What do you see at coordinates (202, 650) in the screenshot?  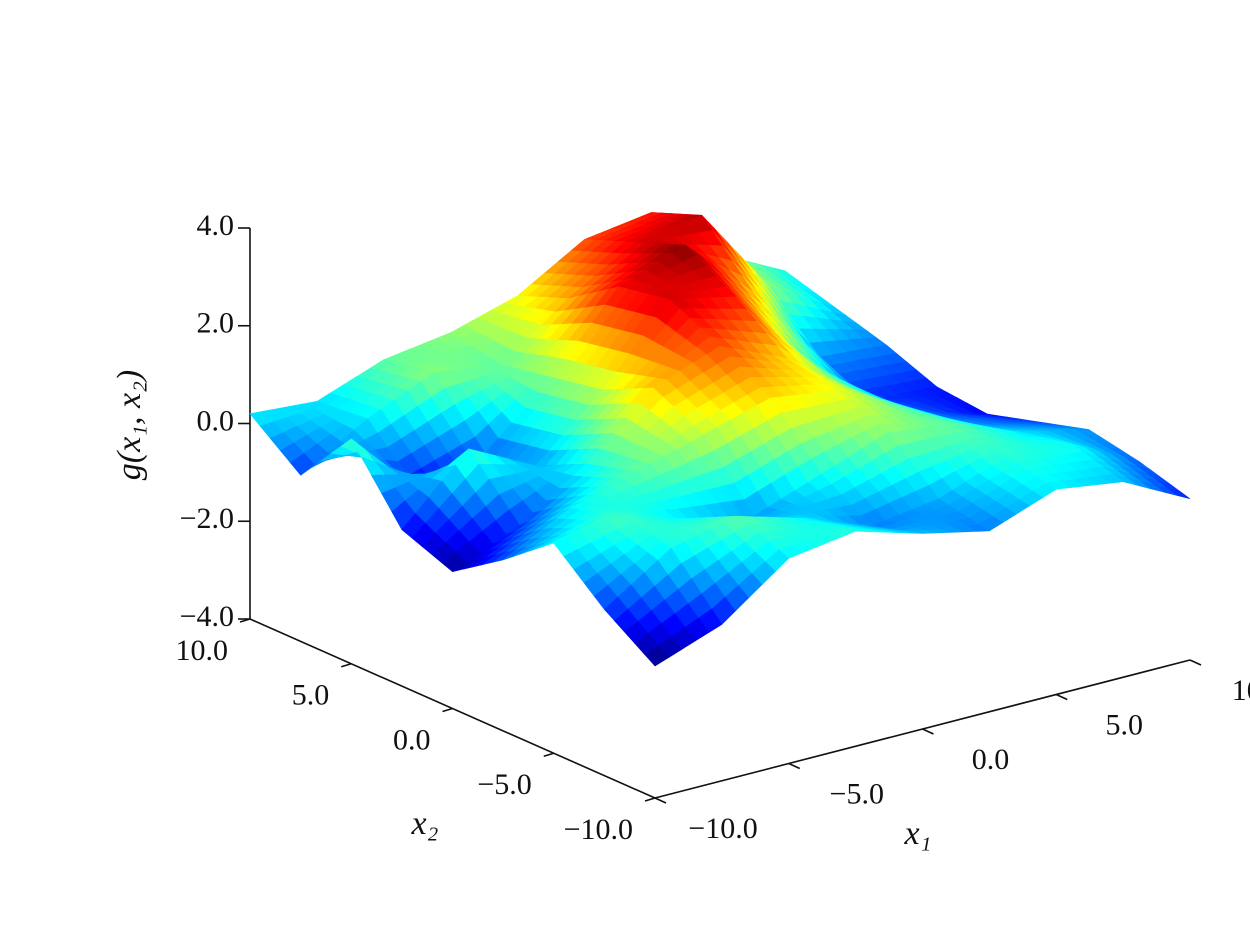 I see `y-tick-label: 10.0` at bounding box center [202, 650].